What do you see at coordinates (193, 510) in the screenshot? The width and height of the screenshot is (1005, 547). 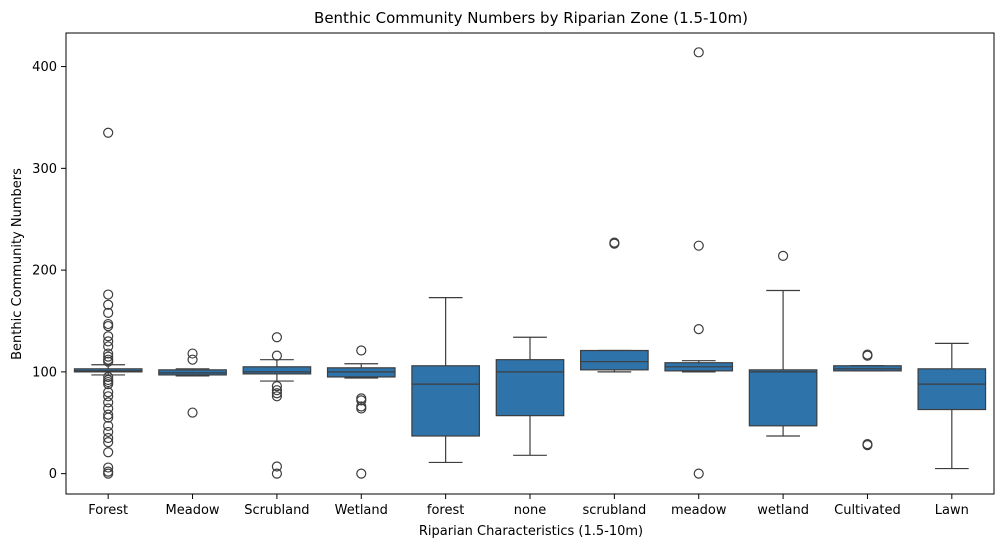 I see `x-tick-label: Meadow` at bounding box center [193, 510].